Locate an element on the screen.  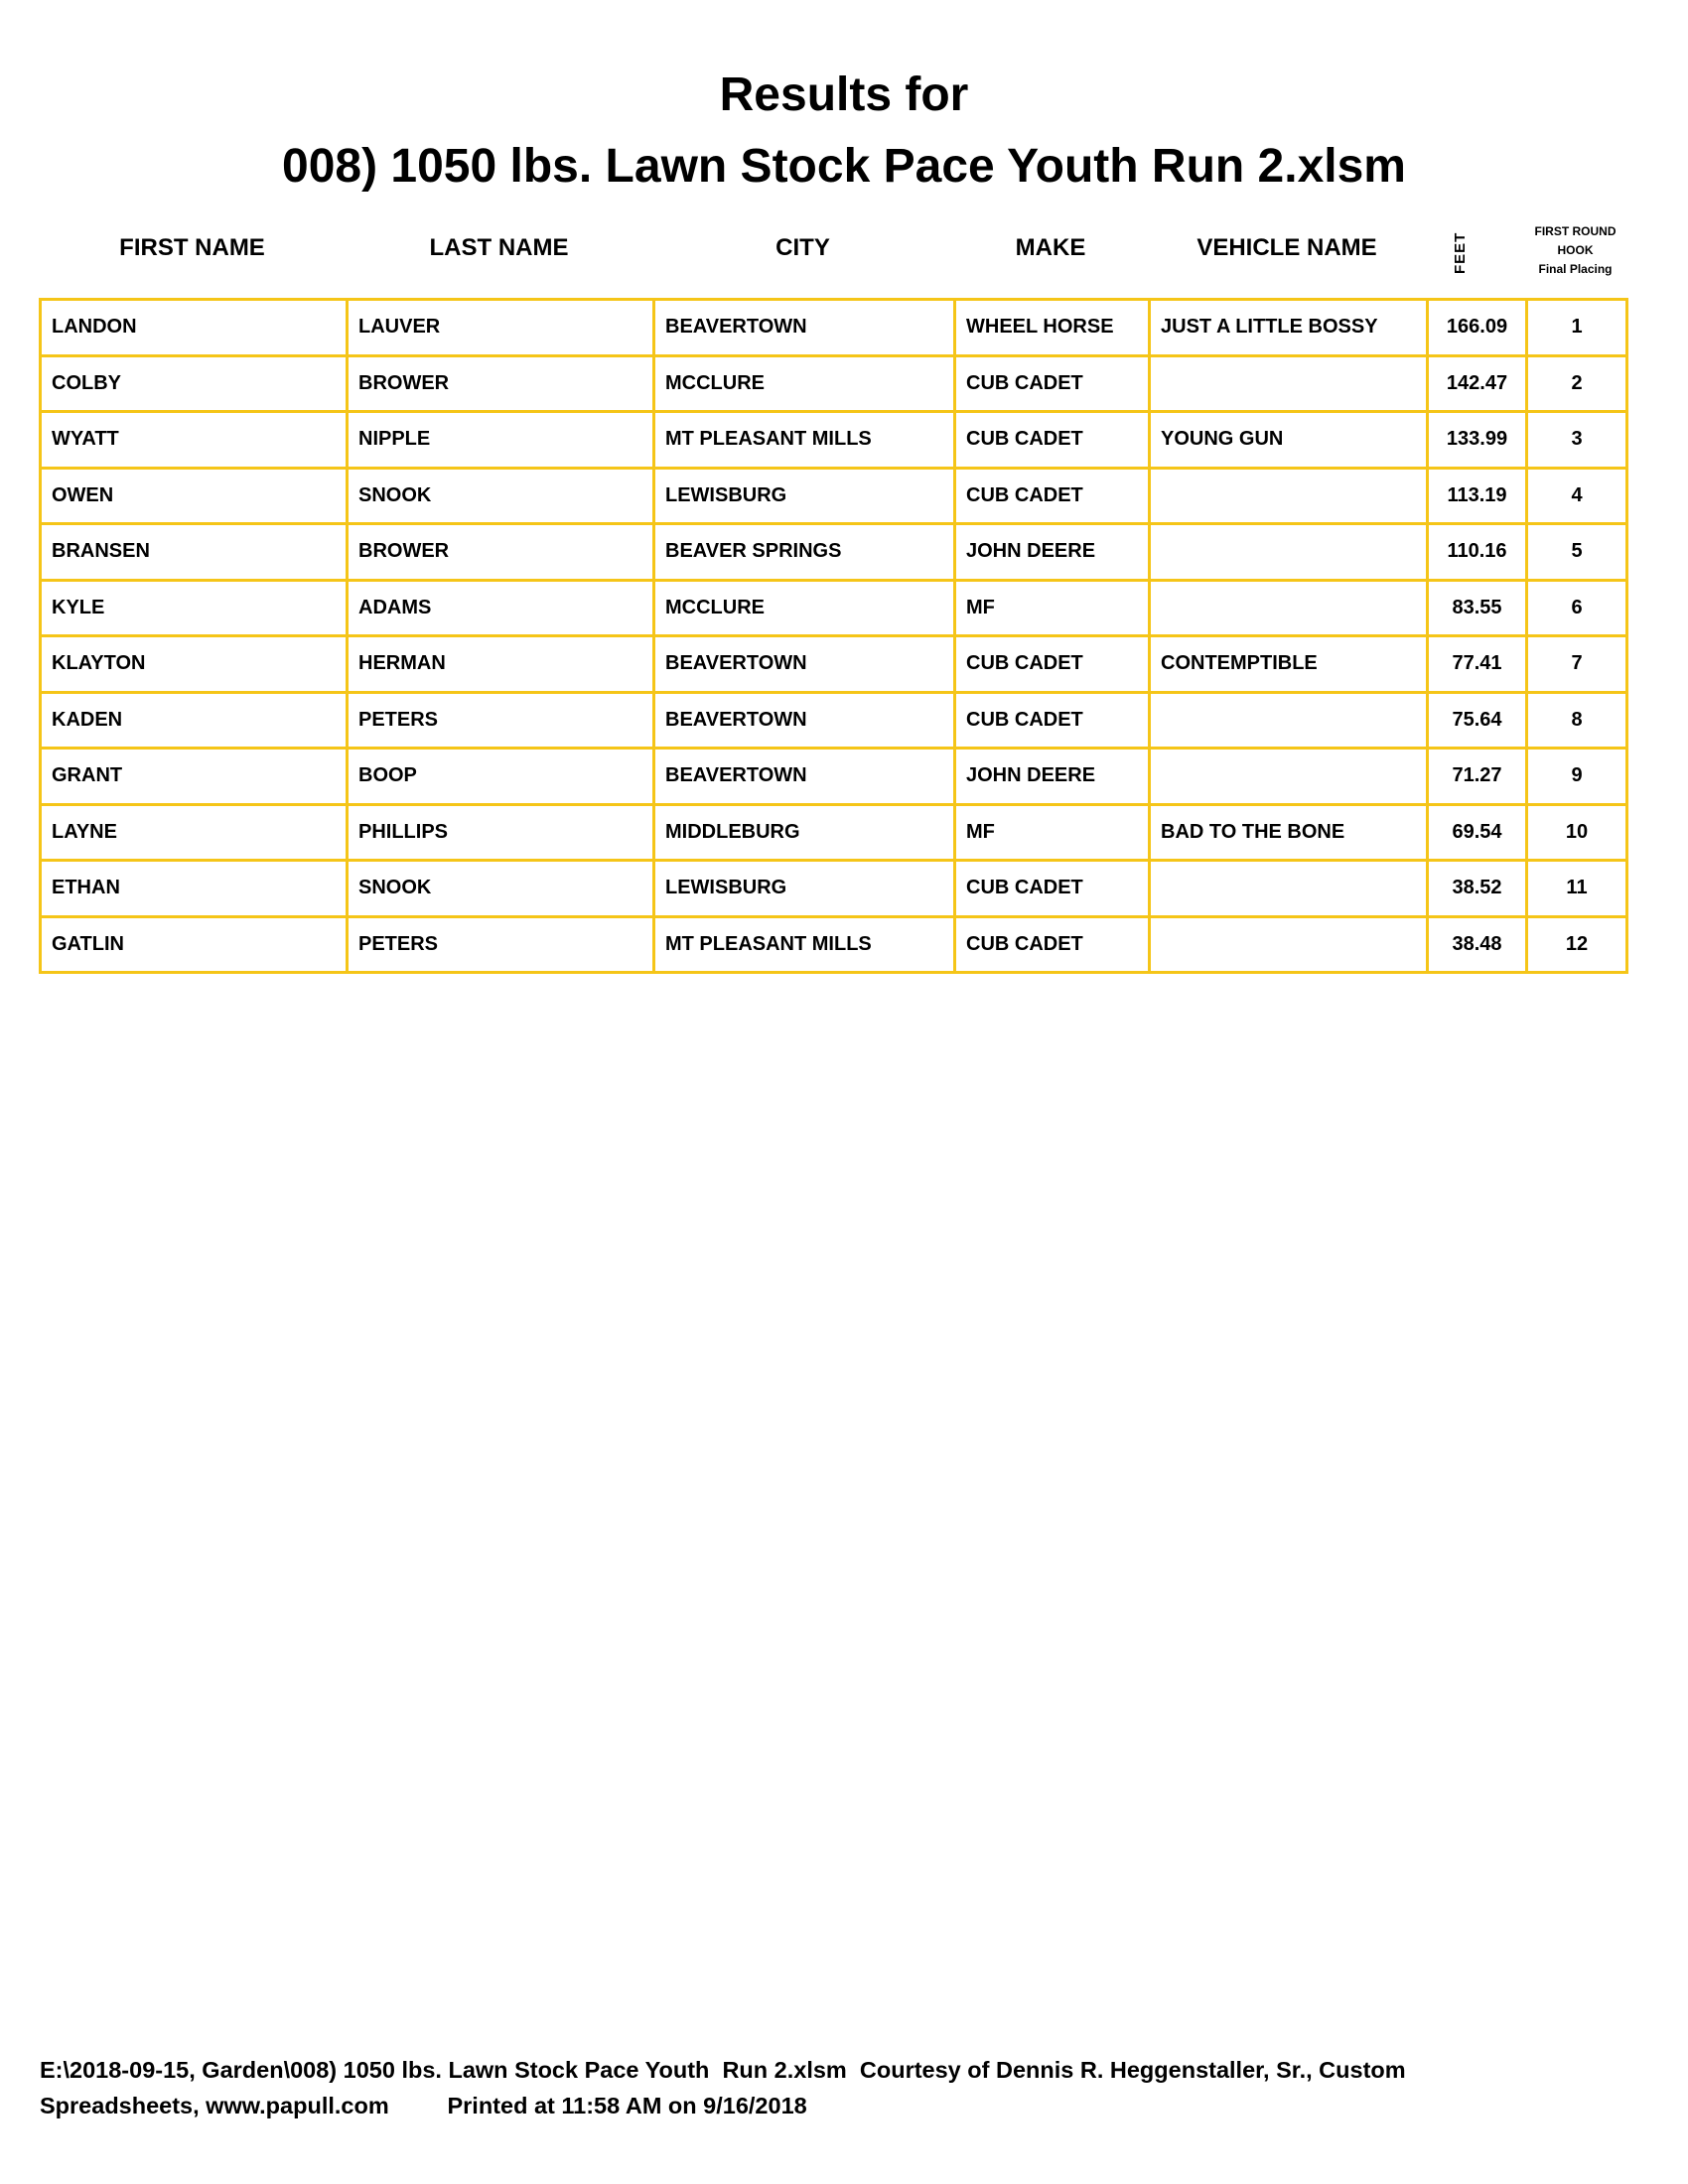
cell-placing: 9 is located at coordinates (1576, 776).